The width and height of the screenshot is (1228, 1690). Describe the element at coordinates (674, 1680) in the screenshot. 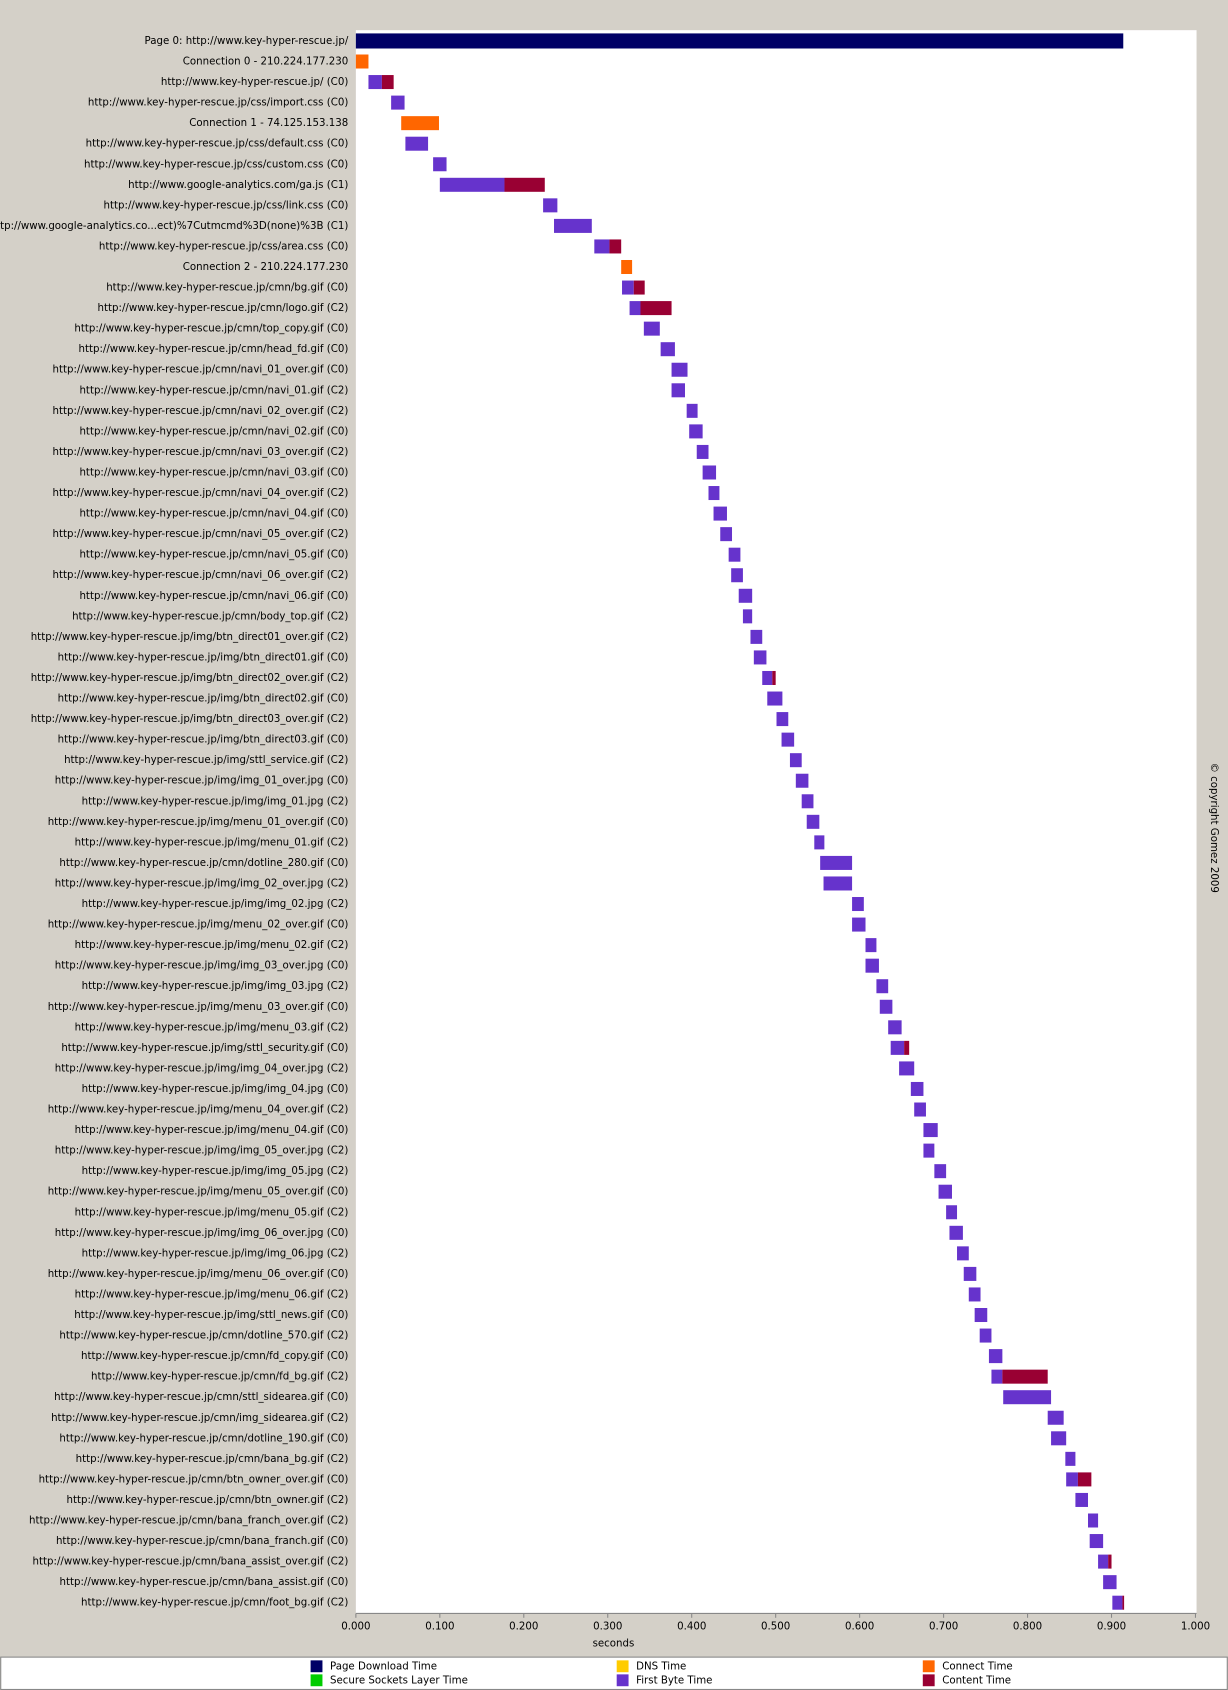

I see `legend-label: First Byte Time` at that location.